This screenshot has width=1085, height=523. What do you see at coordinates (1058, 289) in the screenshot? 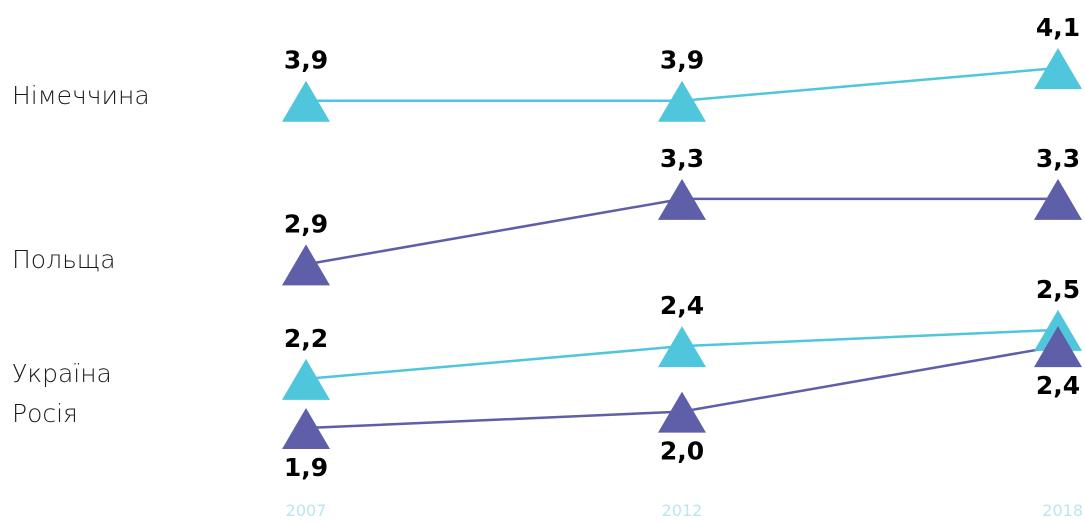
I see `series-2-value-label: 2,5` at bounding box center [1058, 289].